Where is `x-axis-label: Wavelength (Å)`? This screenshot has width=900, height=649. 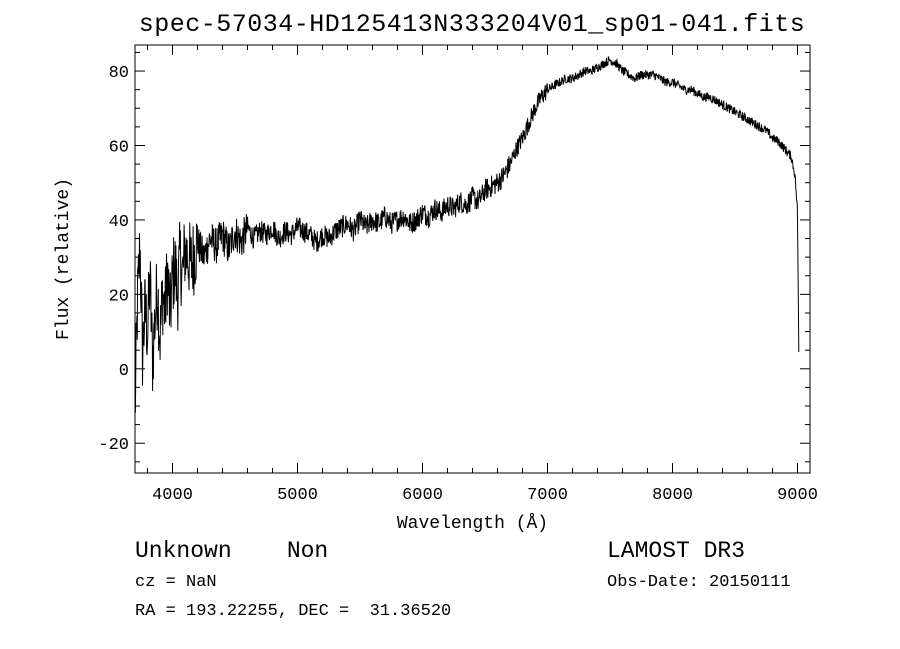 x-axis-label: Wavelength (Å) is located at coordinates (472, 523).